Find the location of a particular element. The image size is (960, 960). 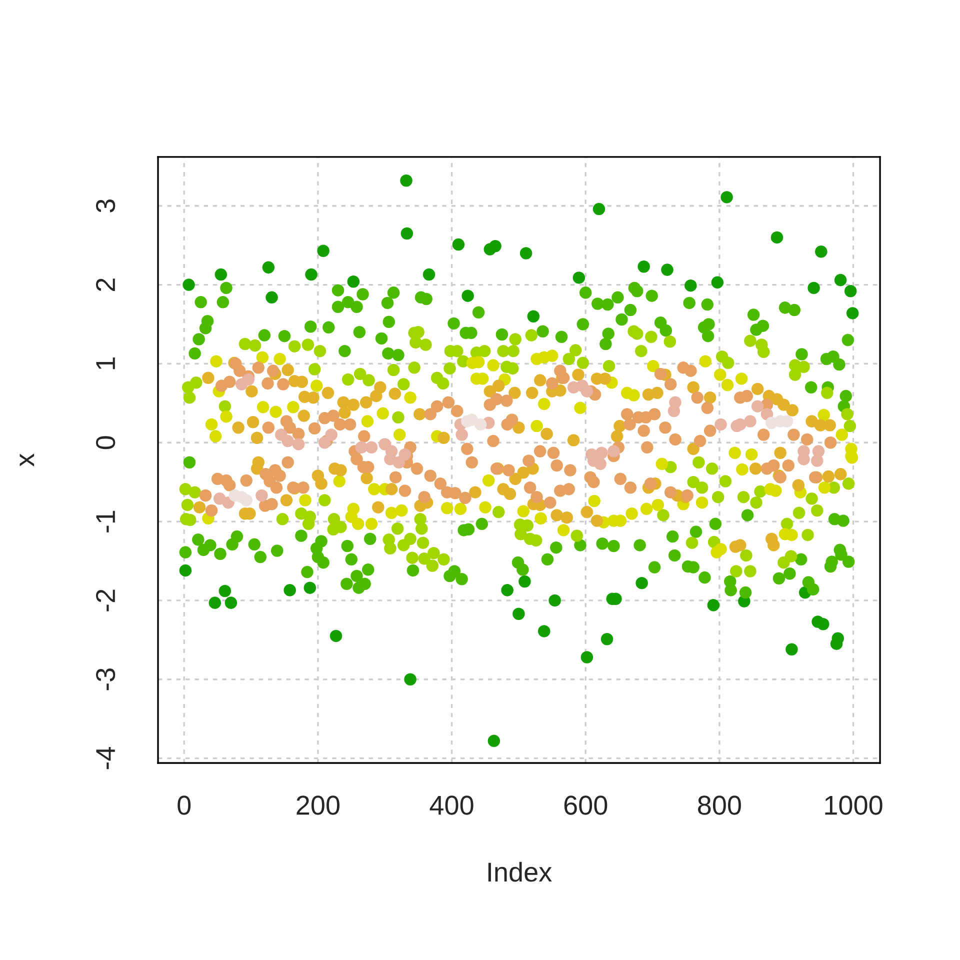

x-tick-label: 1000 is located at coordinates (853, 805).